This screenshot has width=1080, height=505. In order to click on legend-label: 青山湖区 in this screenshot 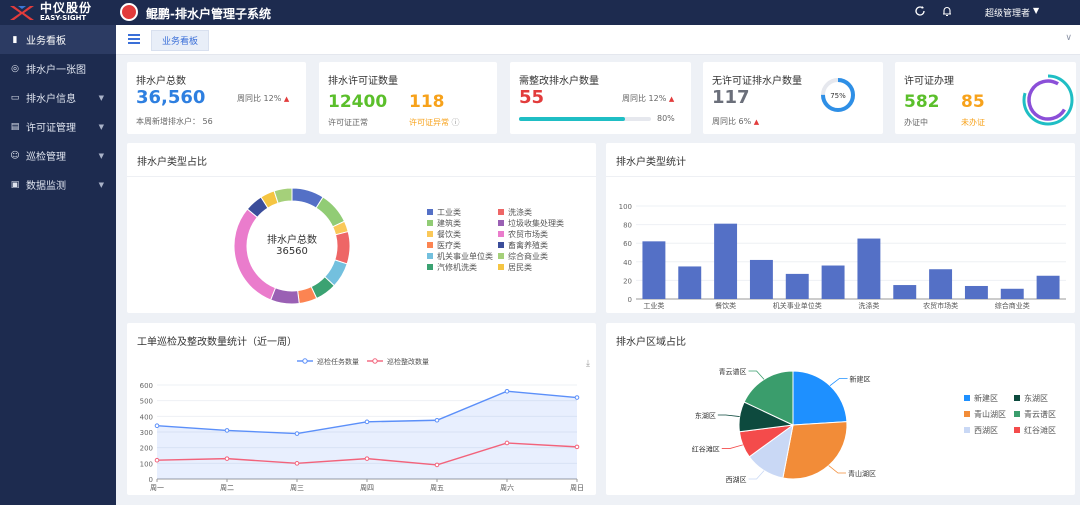, I will do `click(990, 414)`.